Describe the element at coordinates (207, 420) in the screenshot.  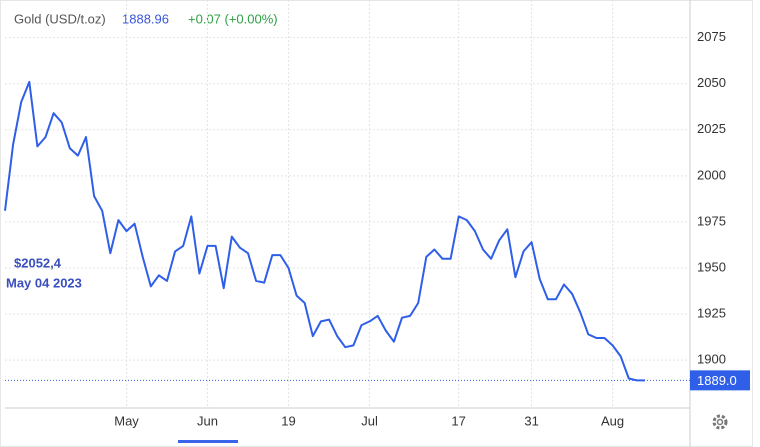
I see `x-tick-label: Jun` at that location.